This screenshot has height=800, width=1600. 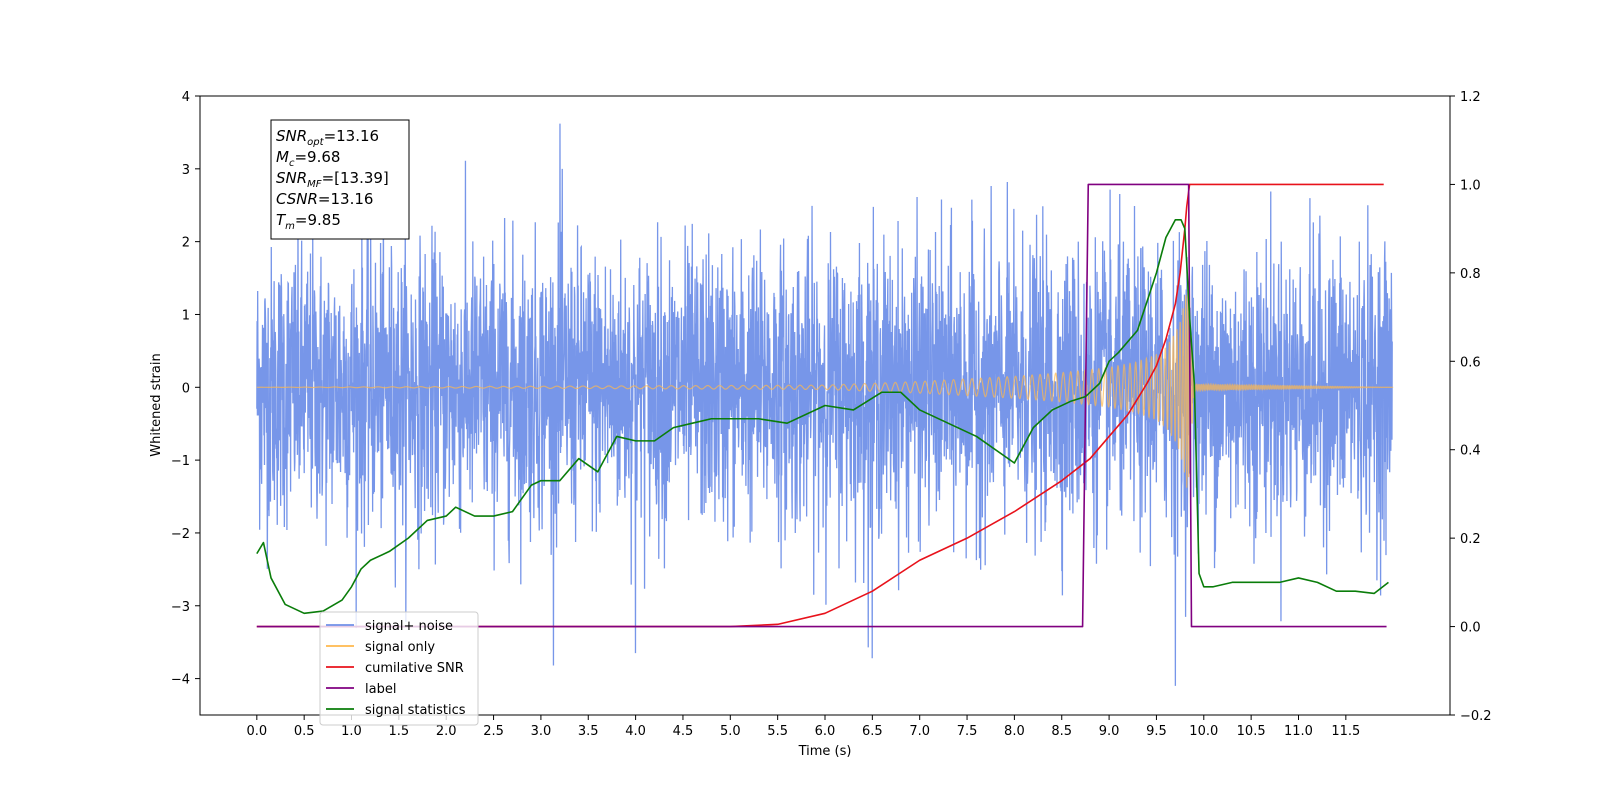 I want to click on x-tick-label: 7.5, so click(x=967, y=731).